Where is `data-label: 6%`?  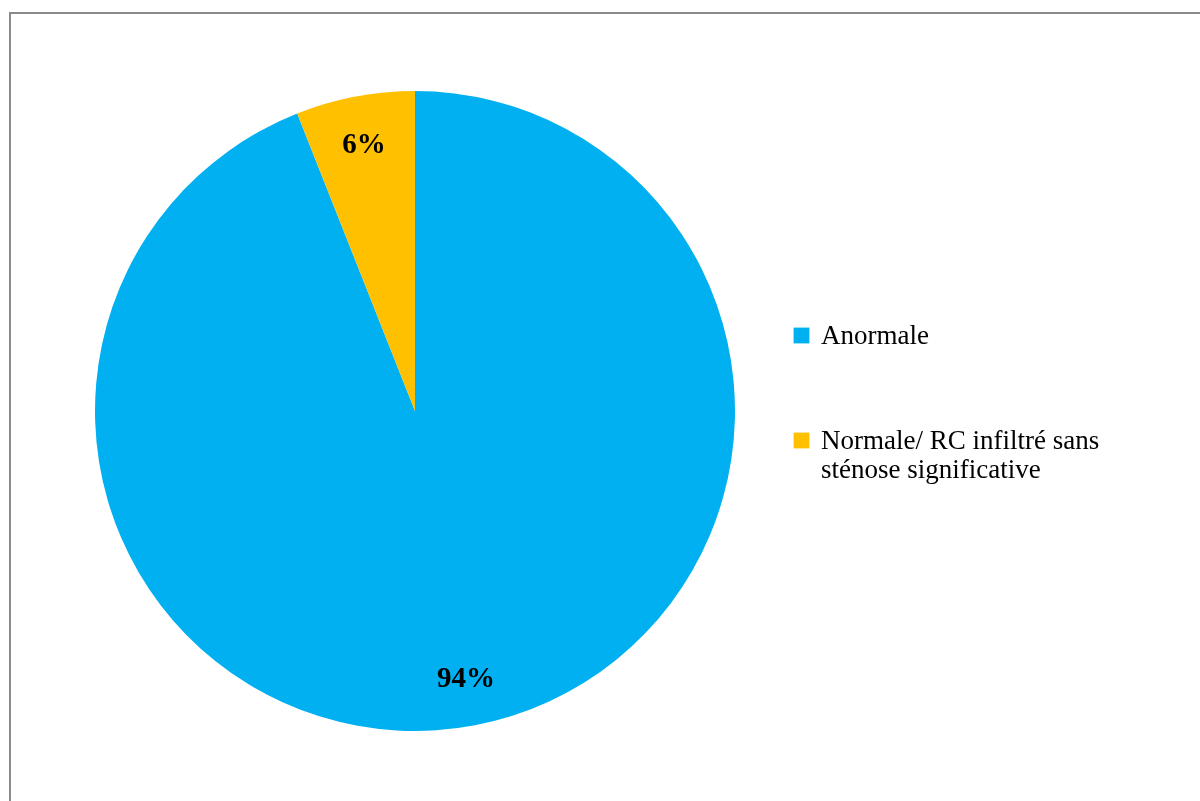 data-label: 6% is located at coordinates (364, 142).